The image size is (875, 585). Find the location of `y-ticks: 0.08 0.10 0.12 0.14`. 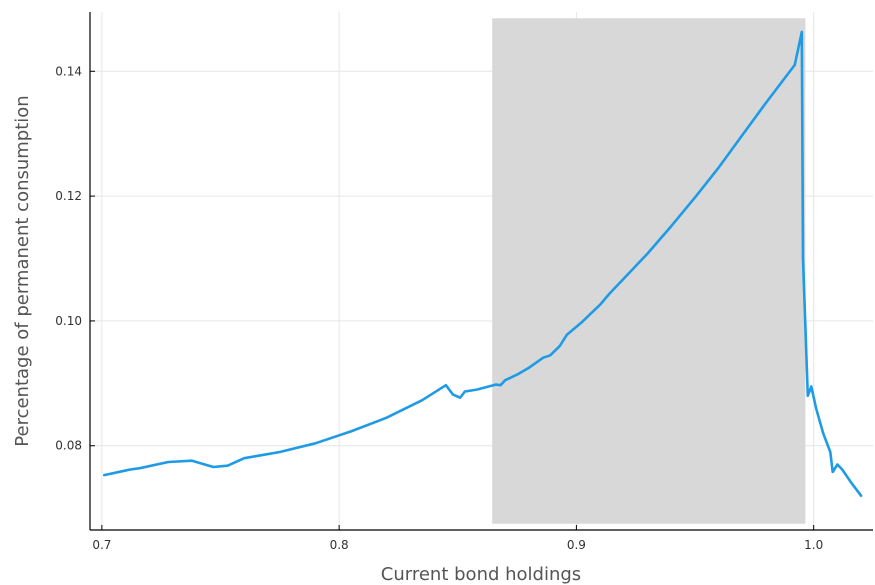

y-ticks: 0.08 0.10 0.12 0.14 is located at coordinates (75, 258).